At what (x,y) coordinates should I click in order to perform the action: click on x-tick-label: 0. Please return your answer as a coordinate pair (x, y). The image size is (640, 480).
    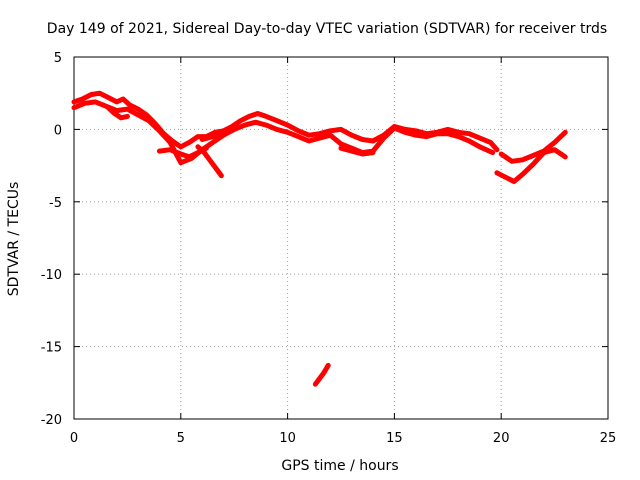
    Looking at the image, I should click on (74, 438).